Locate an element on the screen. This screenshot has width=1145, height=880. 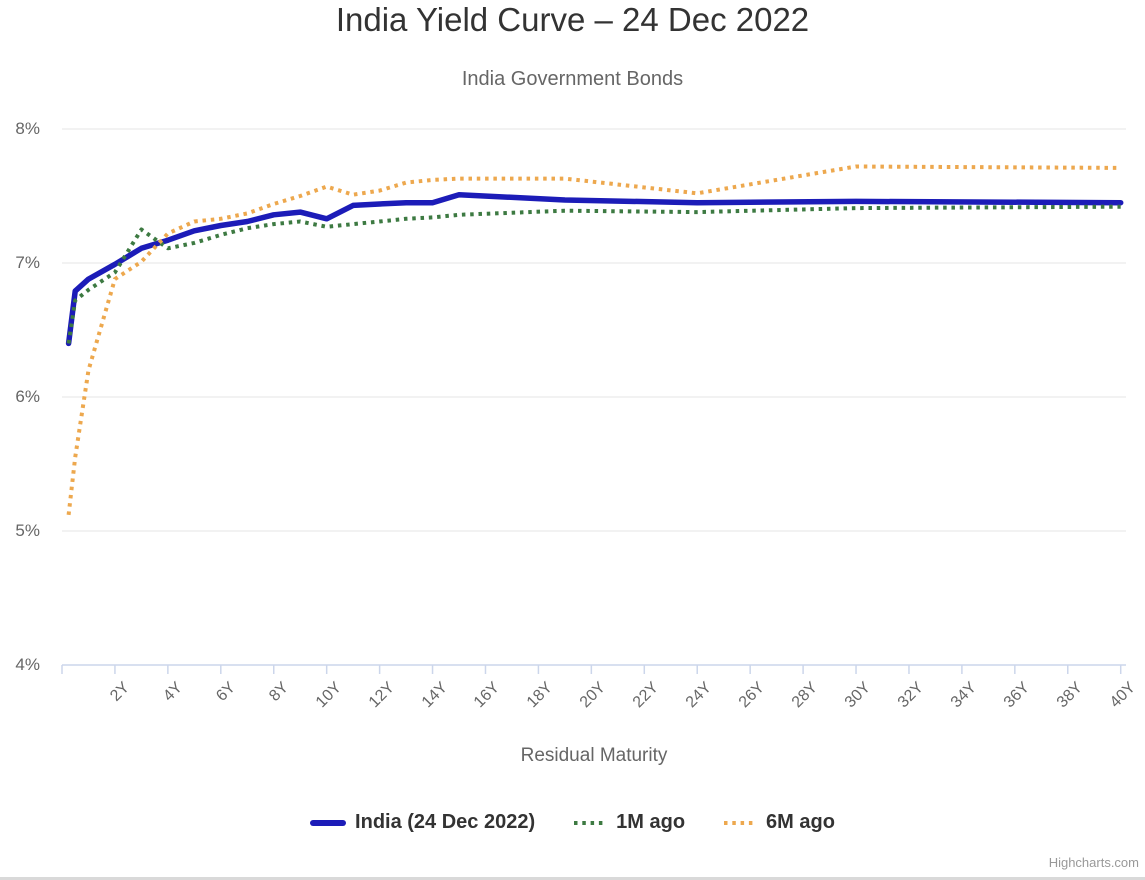
chart-title: India Yield Curve – 24 Dec 2022 is located at coordinates (572, 19).